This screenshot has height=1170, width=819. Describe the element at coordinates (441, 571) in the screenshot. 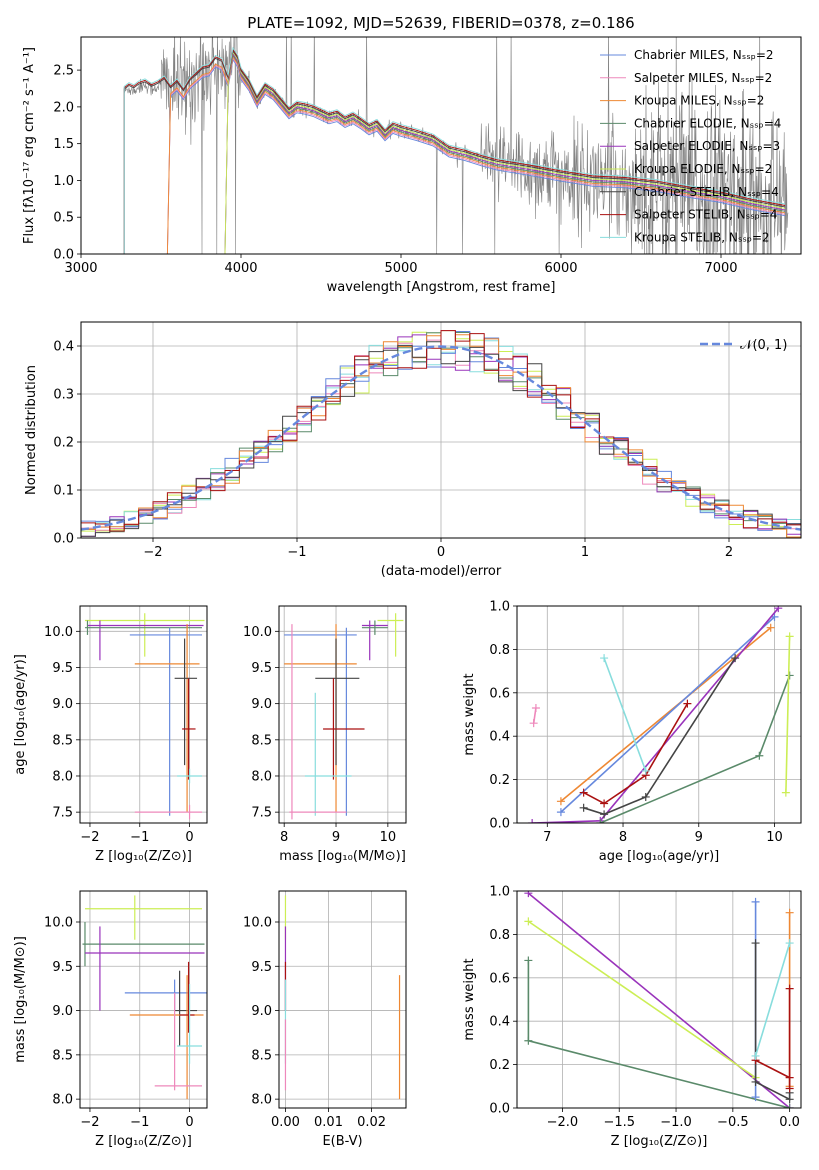

I see `residuals-xlabel: (data-model)/error` at that location.